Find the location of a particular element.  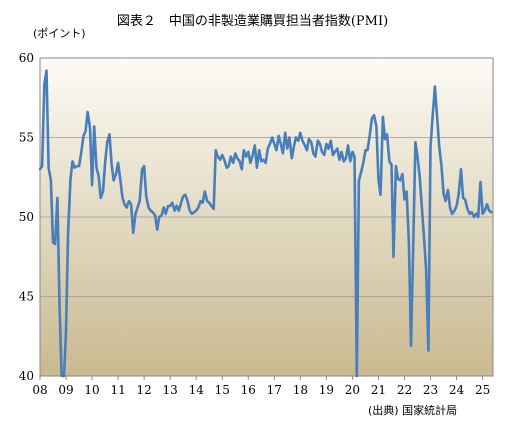

chart-title: 図表２ 中国の非製造業購買担当者指数(PMI) is located at coordinates (252, 21).